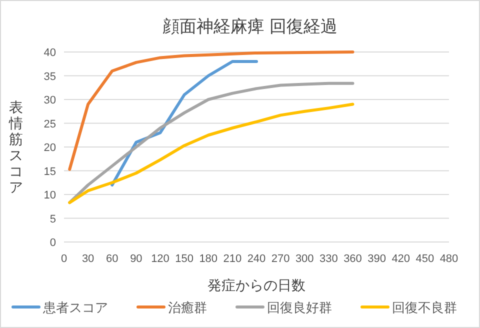 The height and width of the screenshot is (328, 480). I want to click on x-tick-label: 210, so click(232, 259).